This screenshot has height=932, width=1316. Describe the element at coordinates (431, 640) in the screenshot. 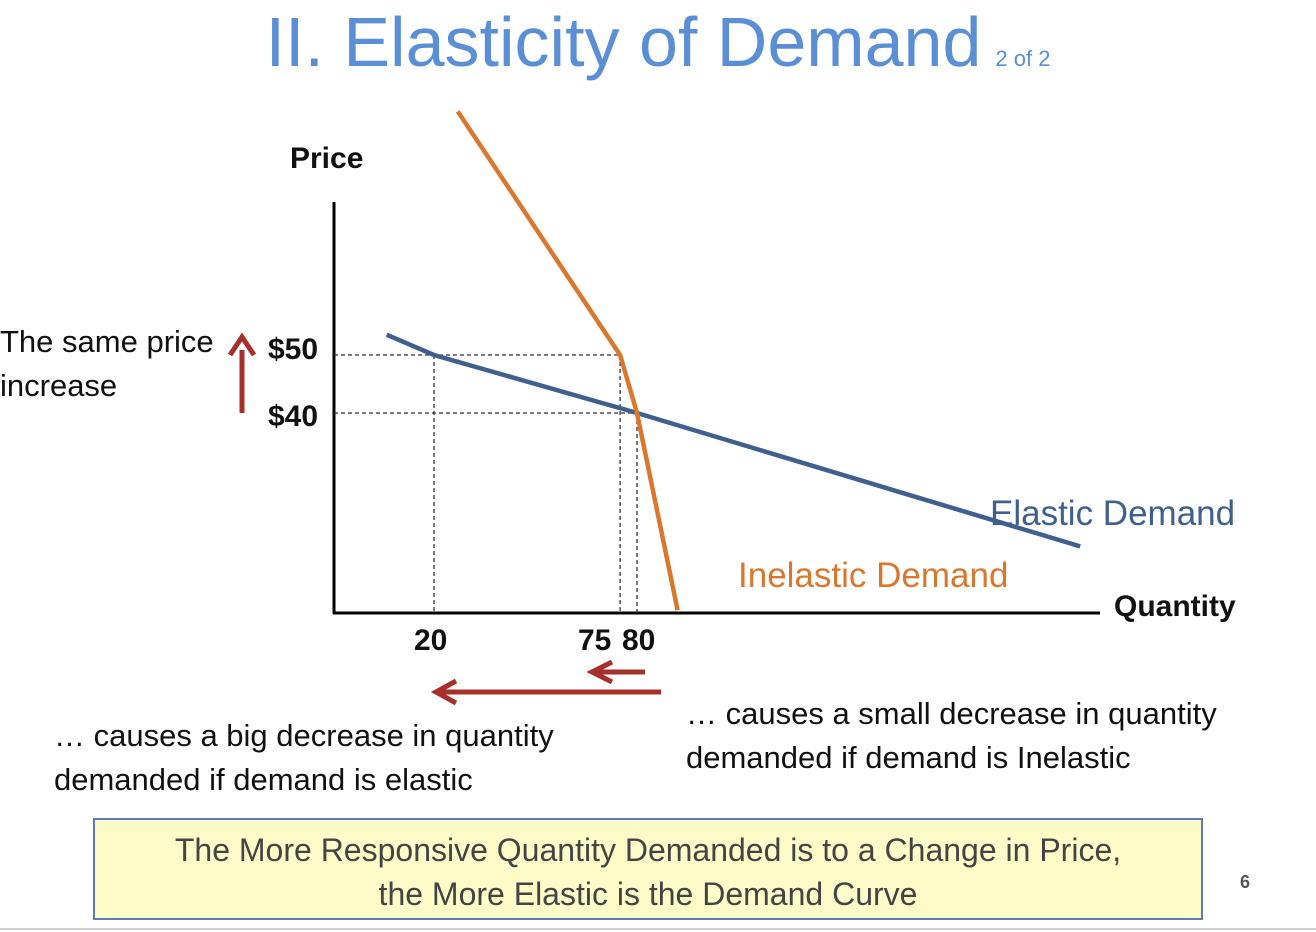

I see `x-tick-label-20: 20` at that location.